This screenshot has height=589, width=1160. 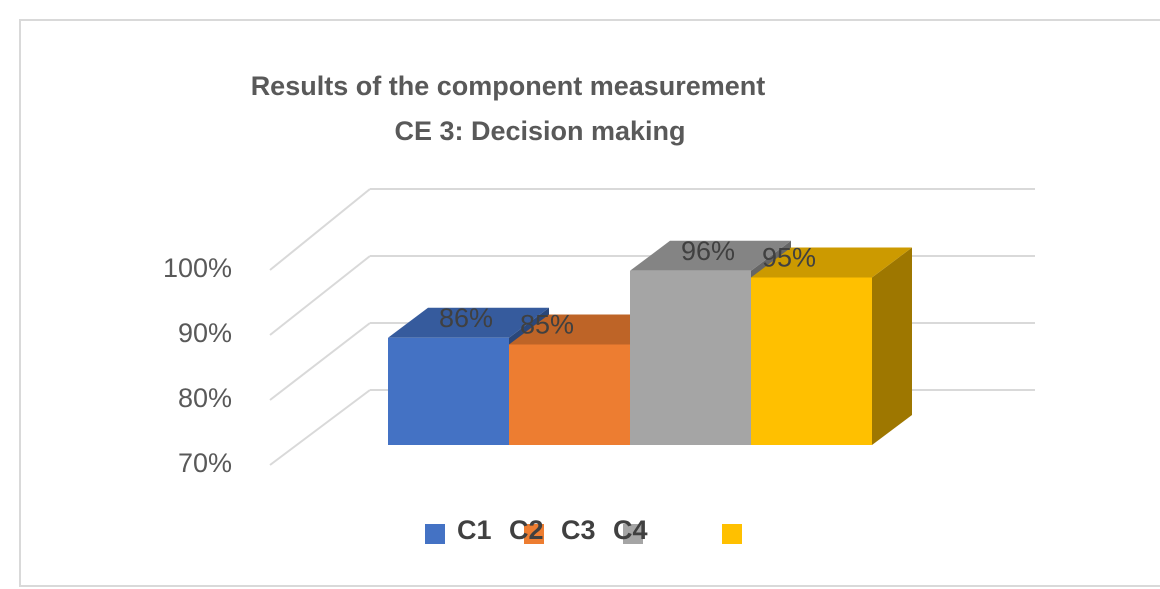 I want to click on legend-label: C4, so click(x=630, y=530).